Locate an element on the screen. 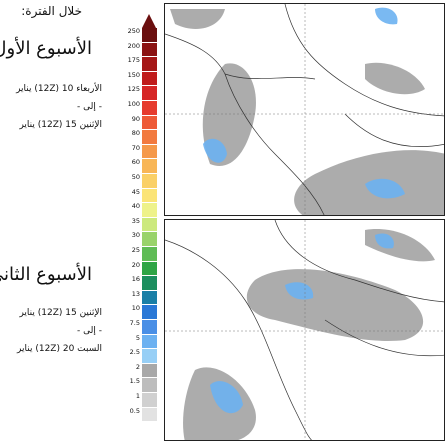 This screenshot has height=445, width=445. legend-tick-label: 0.5 is located at coordinates (134, 410).